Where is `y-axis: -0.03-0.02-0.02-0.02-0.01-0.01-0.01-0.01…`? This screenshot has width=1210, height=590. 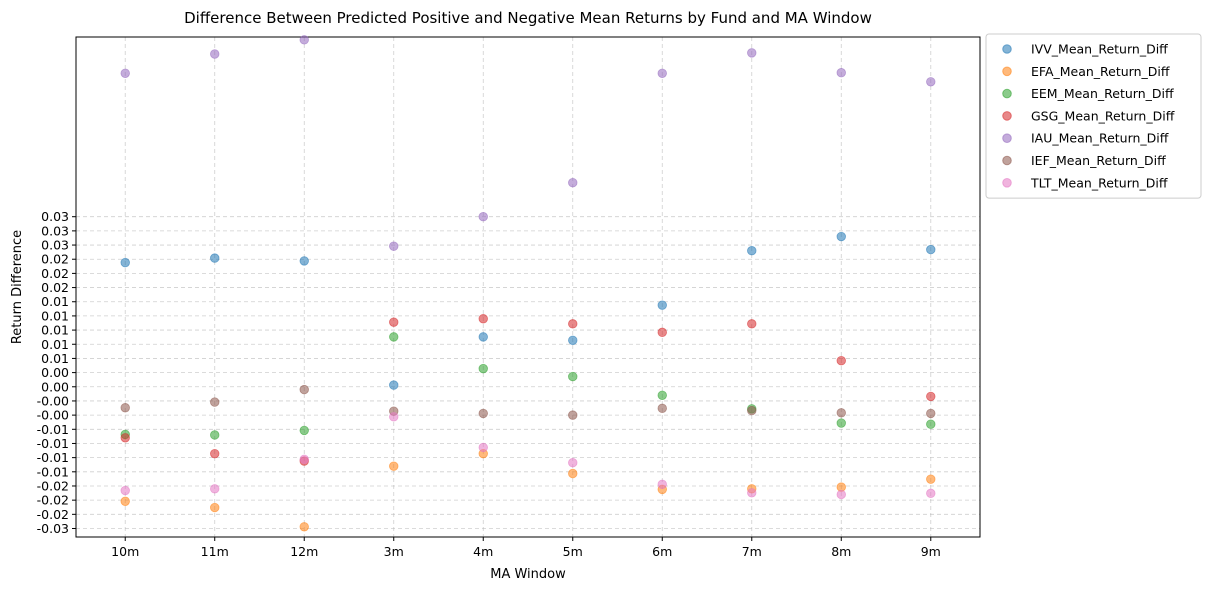
y-axis: -0.03-0.02-0.02-0.02-0.01-0.01-0.01-0.01… is located at coordinates (56, 372).